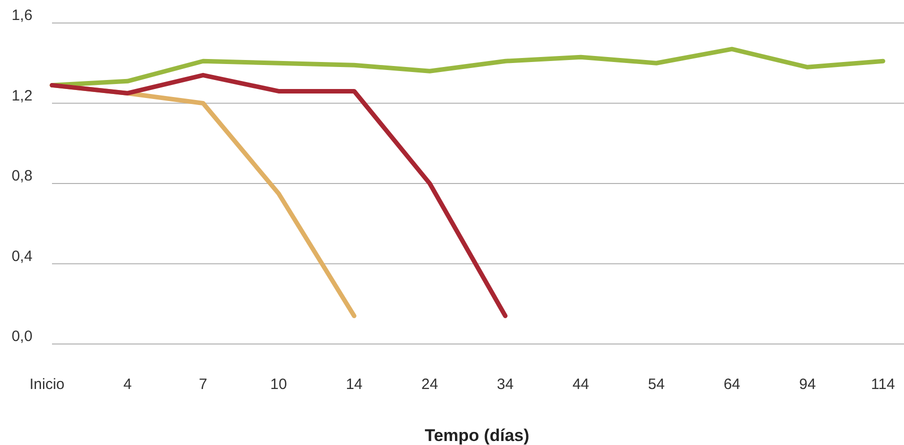 This screenshot has width=904, height=445. What do you see at coordinates (505, 384) in the screenshot?
I see `x-tick-label: 34` at bounding box center [505, 384].